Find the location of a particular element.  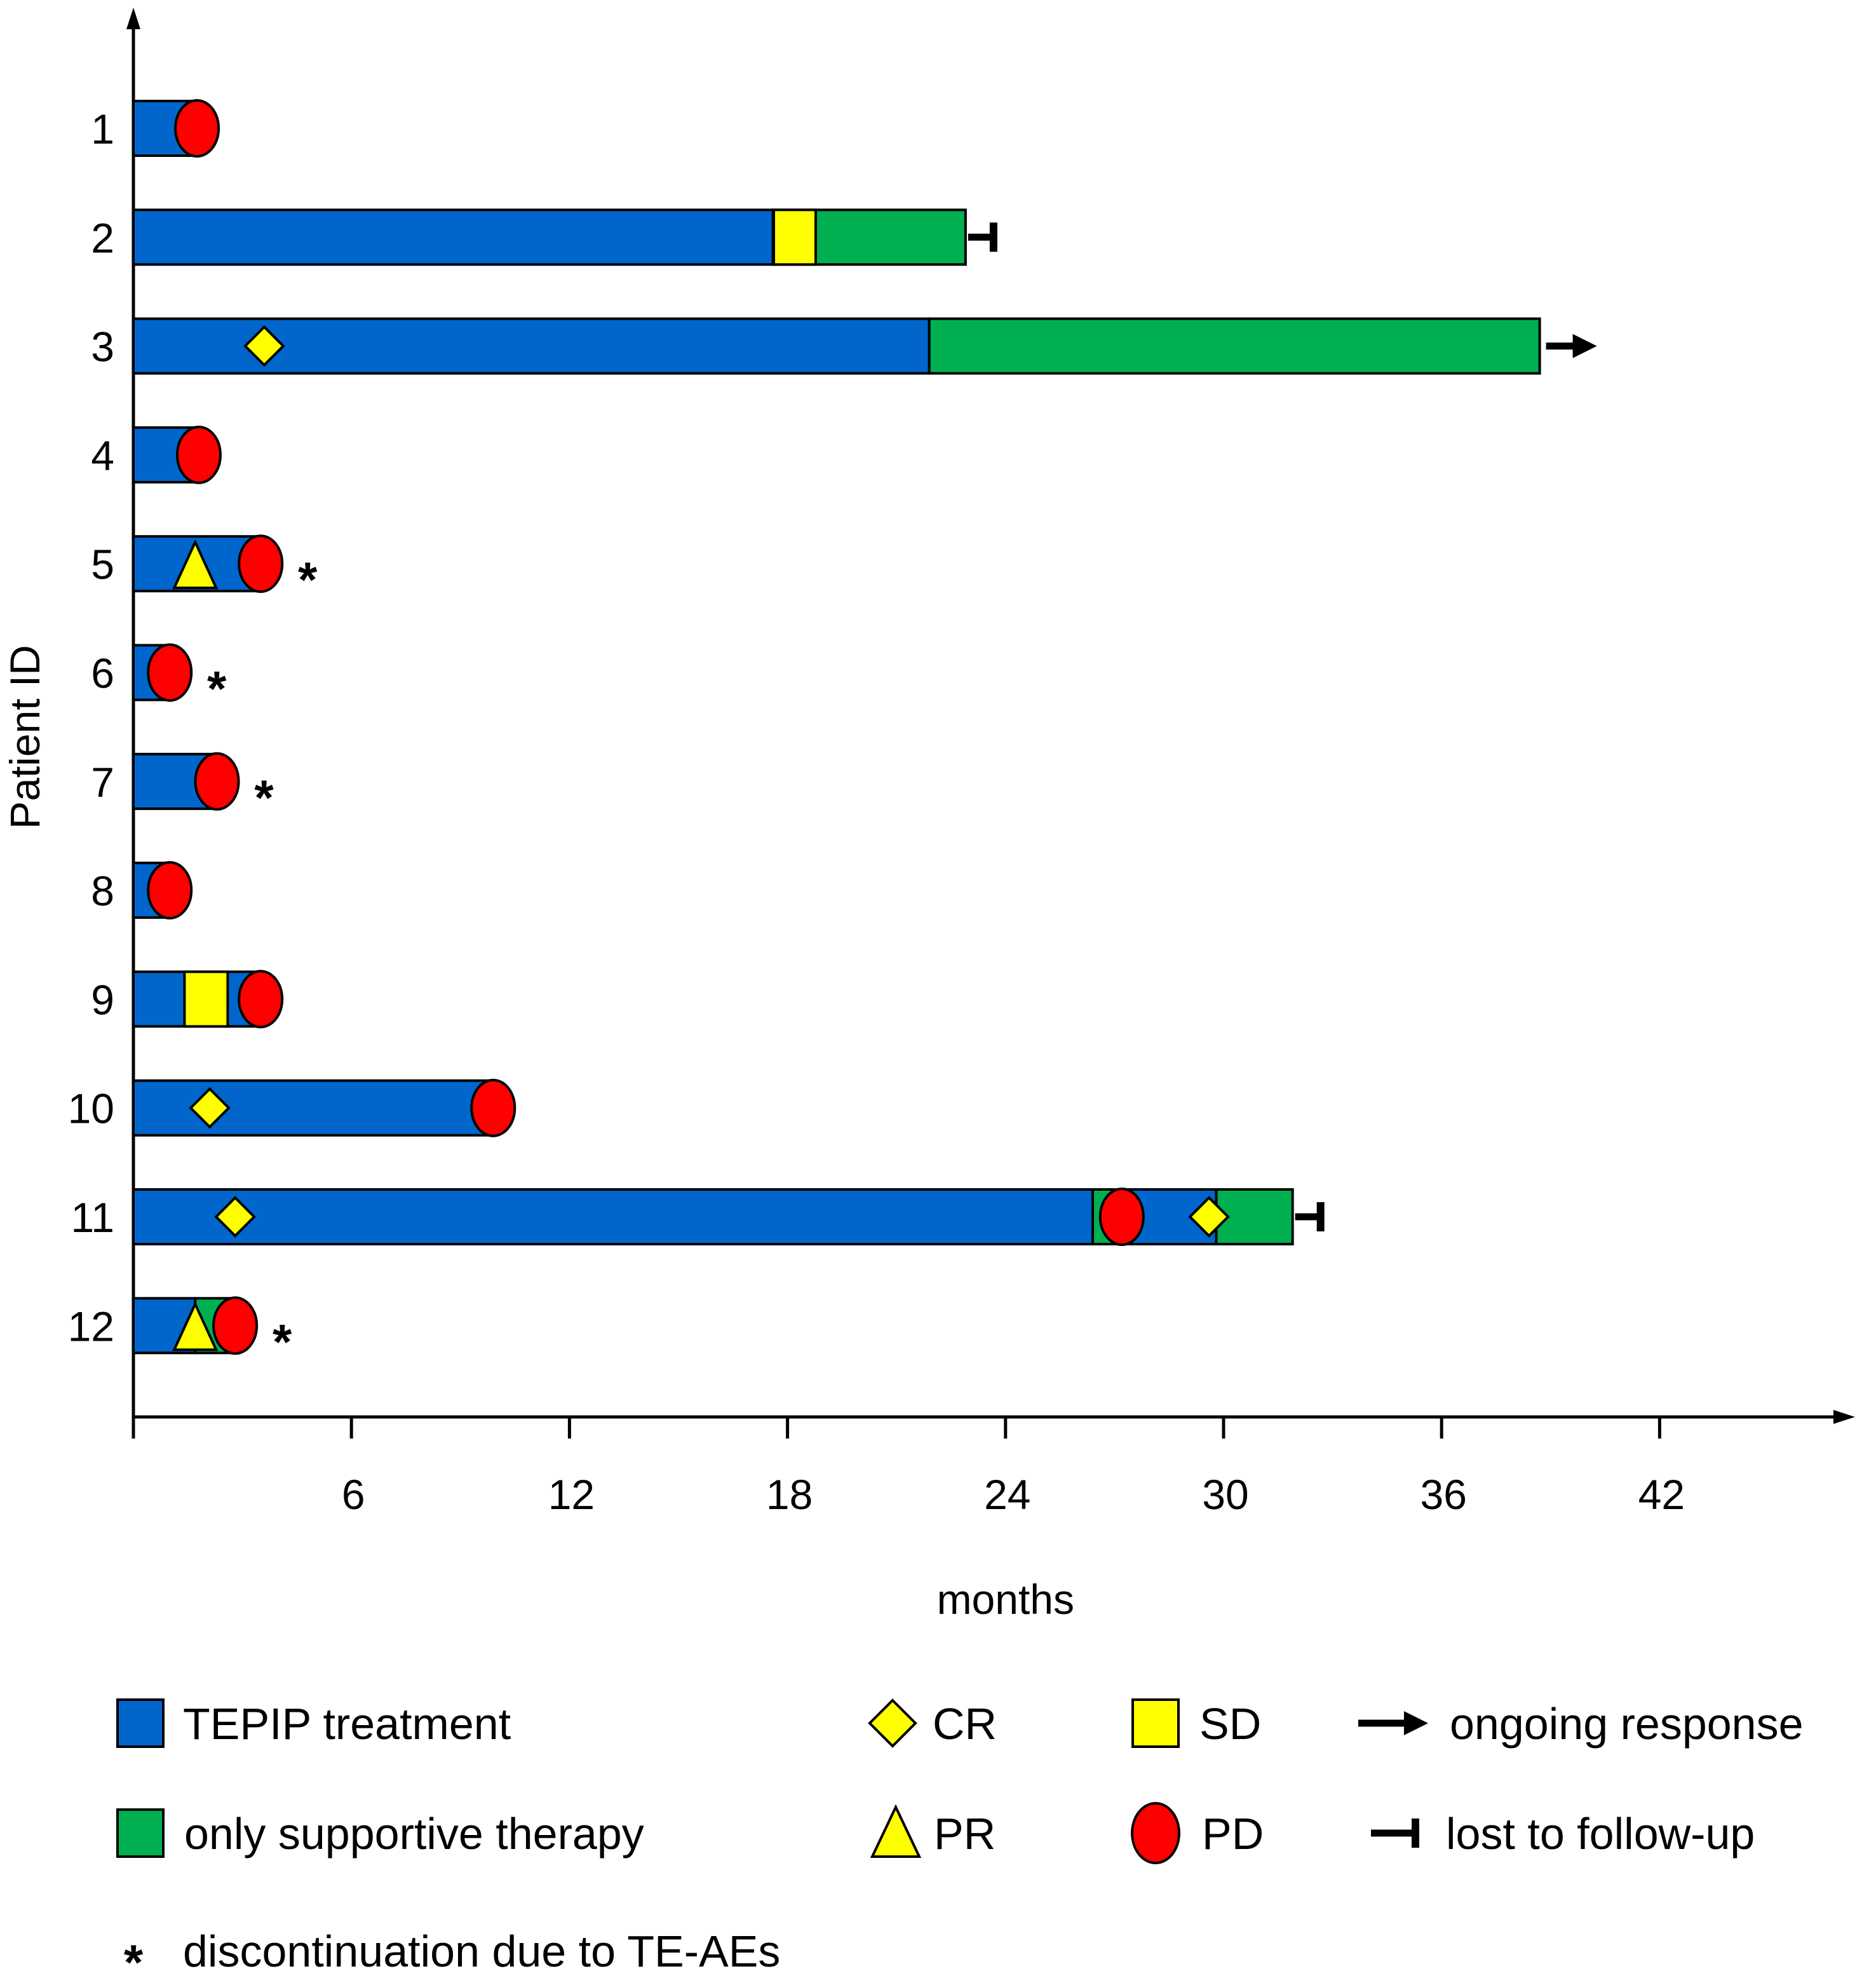

patient-row: 5 * is located at coordinates (204, 570).